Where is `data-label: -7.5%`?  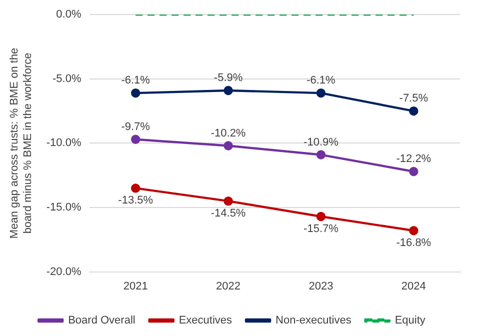
data-label: -7.5% is located at coordinates (413, 98).